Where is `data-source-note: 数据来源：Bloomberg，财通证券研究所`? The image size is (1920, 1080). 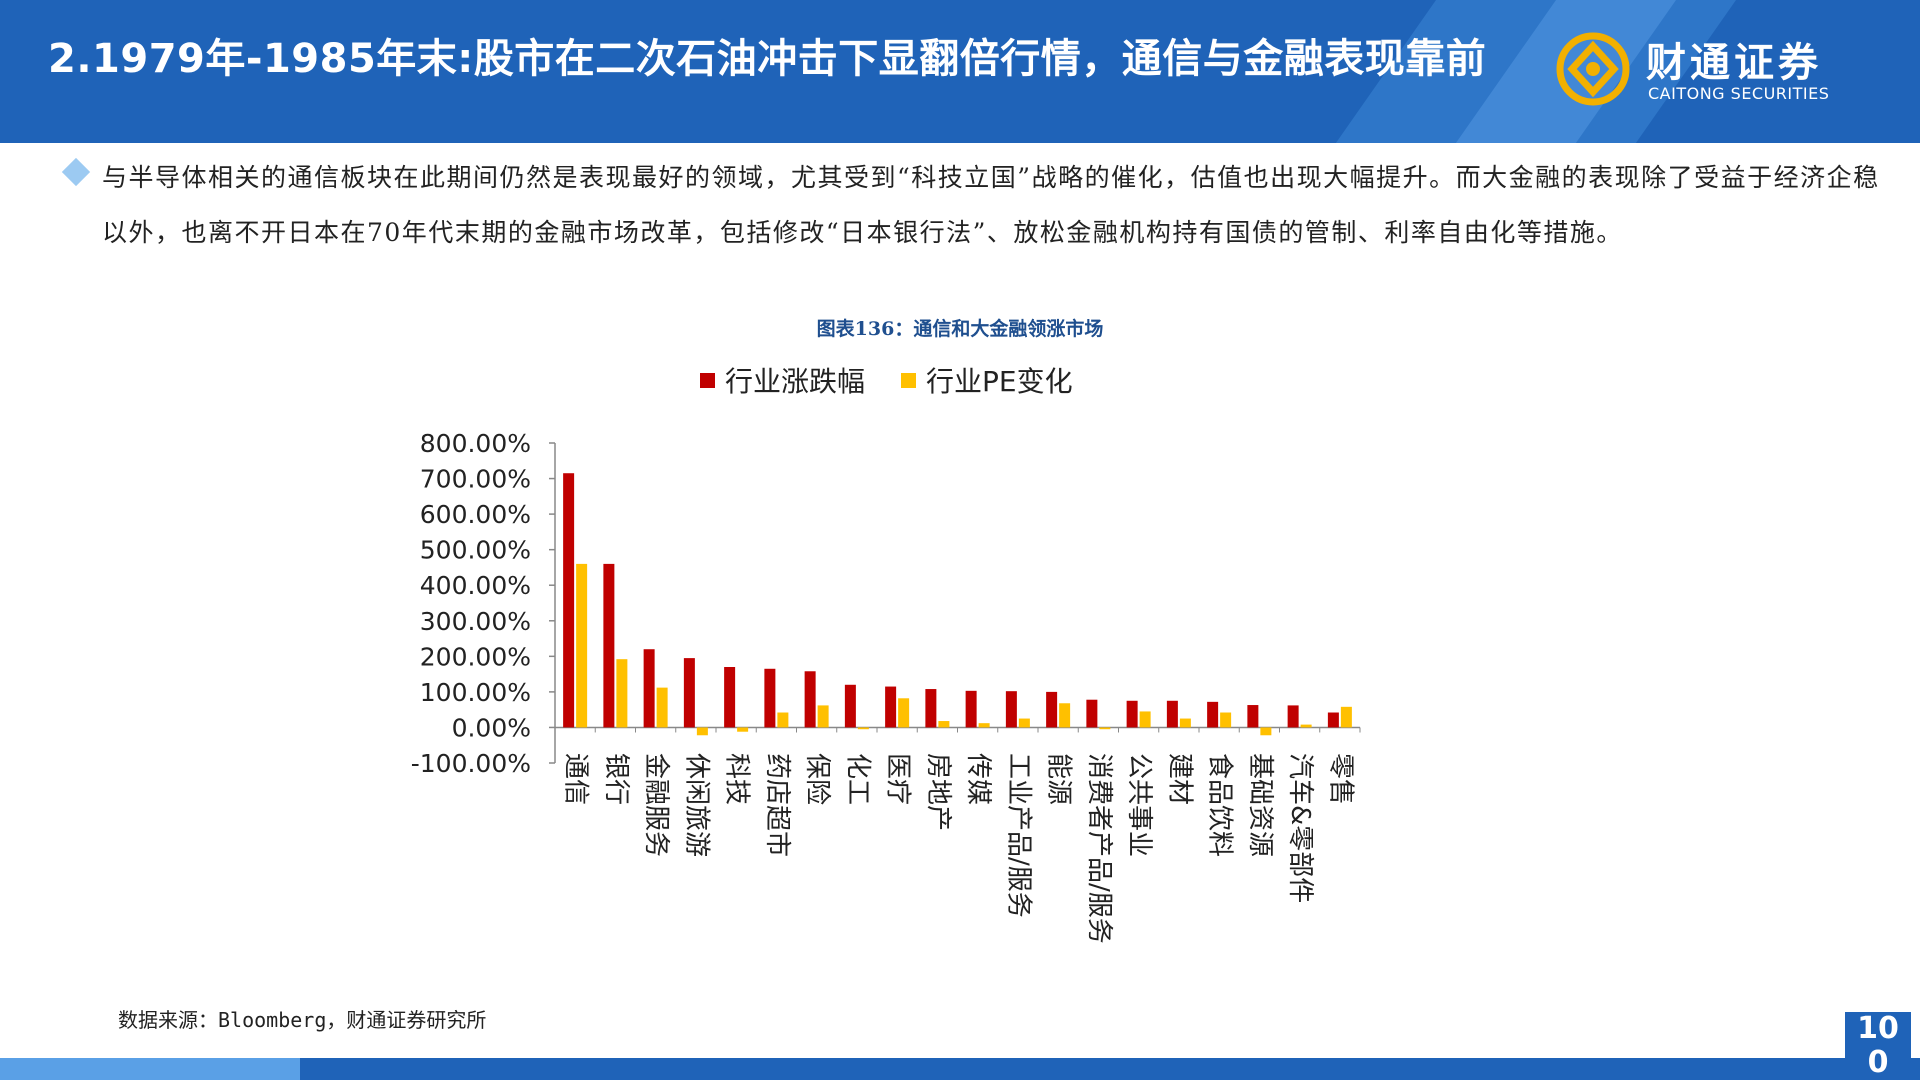 data-source-note: 数据来源：Bloomberg，财通证券研究所 is located at coordinates (302, 1020).